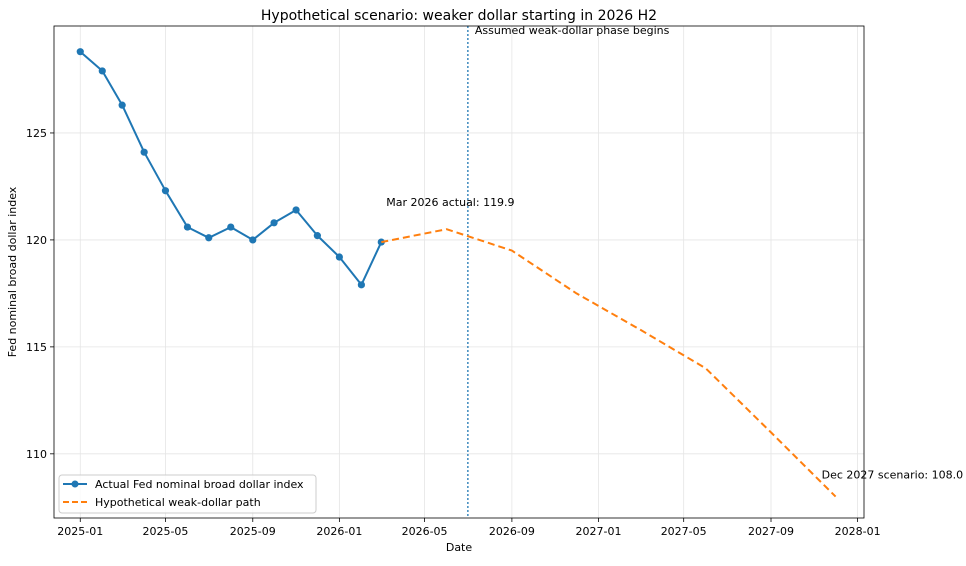  What do you see at coordinates (339, 531) in the screenshot?
I see `x-tick-label: 2026-01` at bounding box center [339, 531].